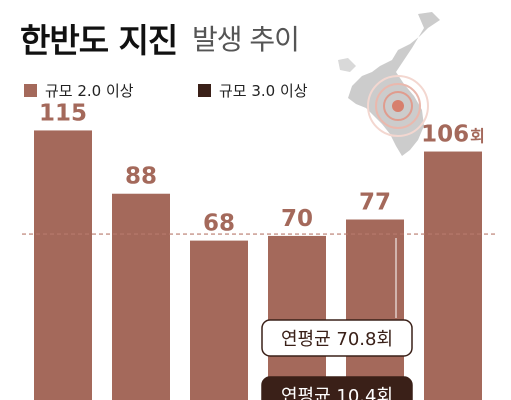 The height and width of the screenshot is (400, 511). Describe the element at coordinates (337, 393) in the screenshot. I see `average-callout-magnitude-3-label: 연평균 10.4회` at that location.